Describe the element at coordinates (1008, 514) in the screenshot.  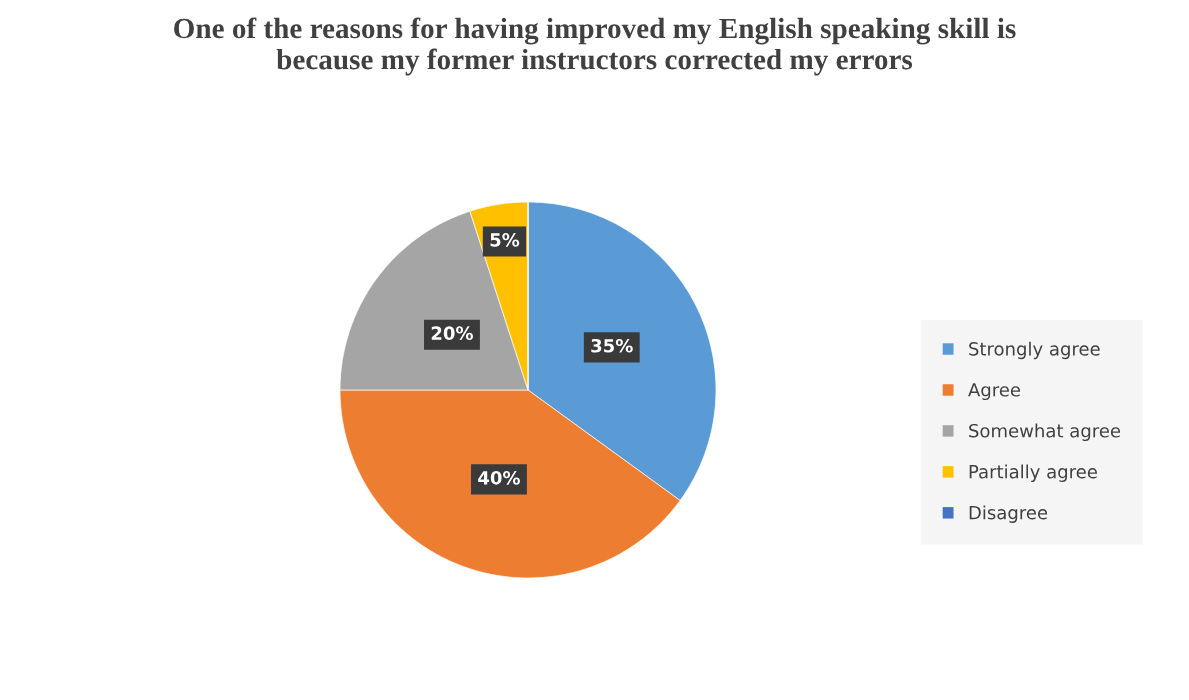
I see `legend-label: Disagree` at that location.